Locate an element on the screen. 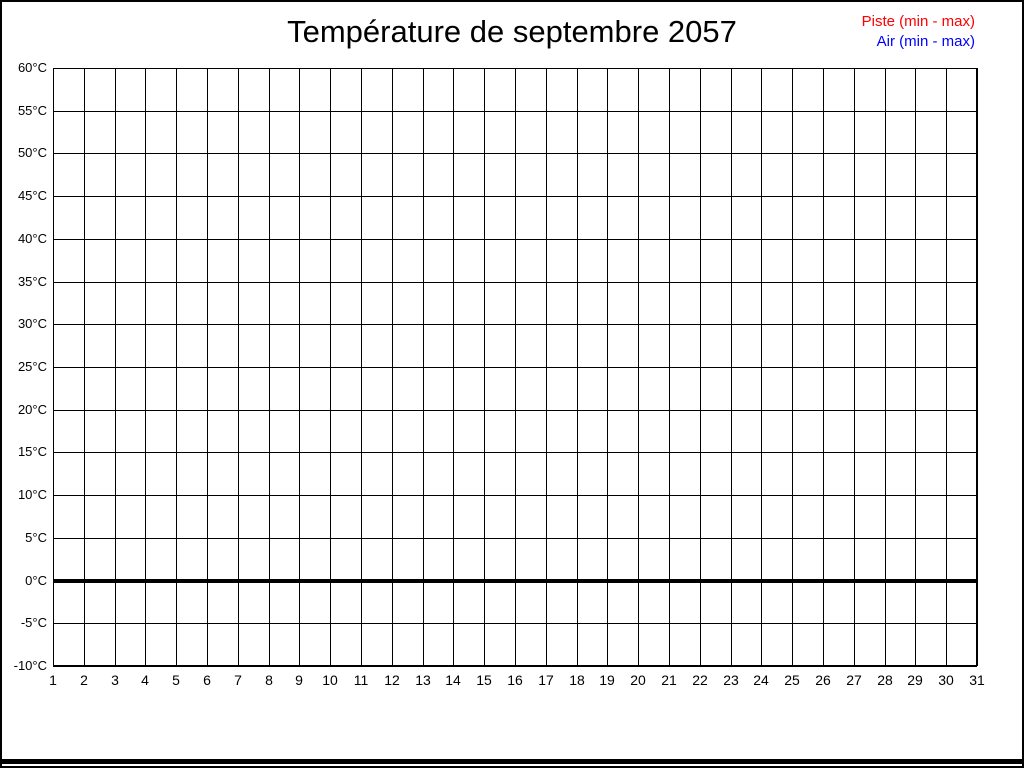 The height and width of the screenshot is (768, 1024). x-tick-label: 12 is located at coordinates (392, 680).